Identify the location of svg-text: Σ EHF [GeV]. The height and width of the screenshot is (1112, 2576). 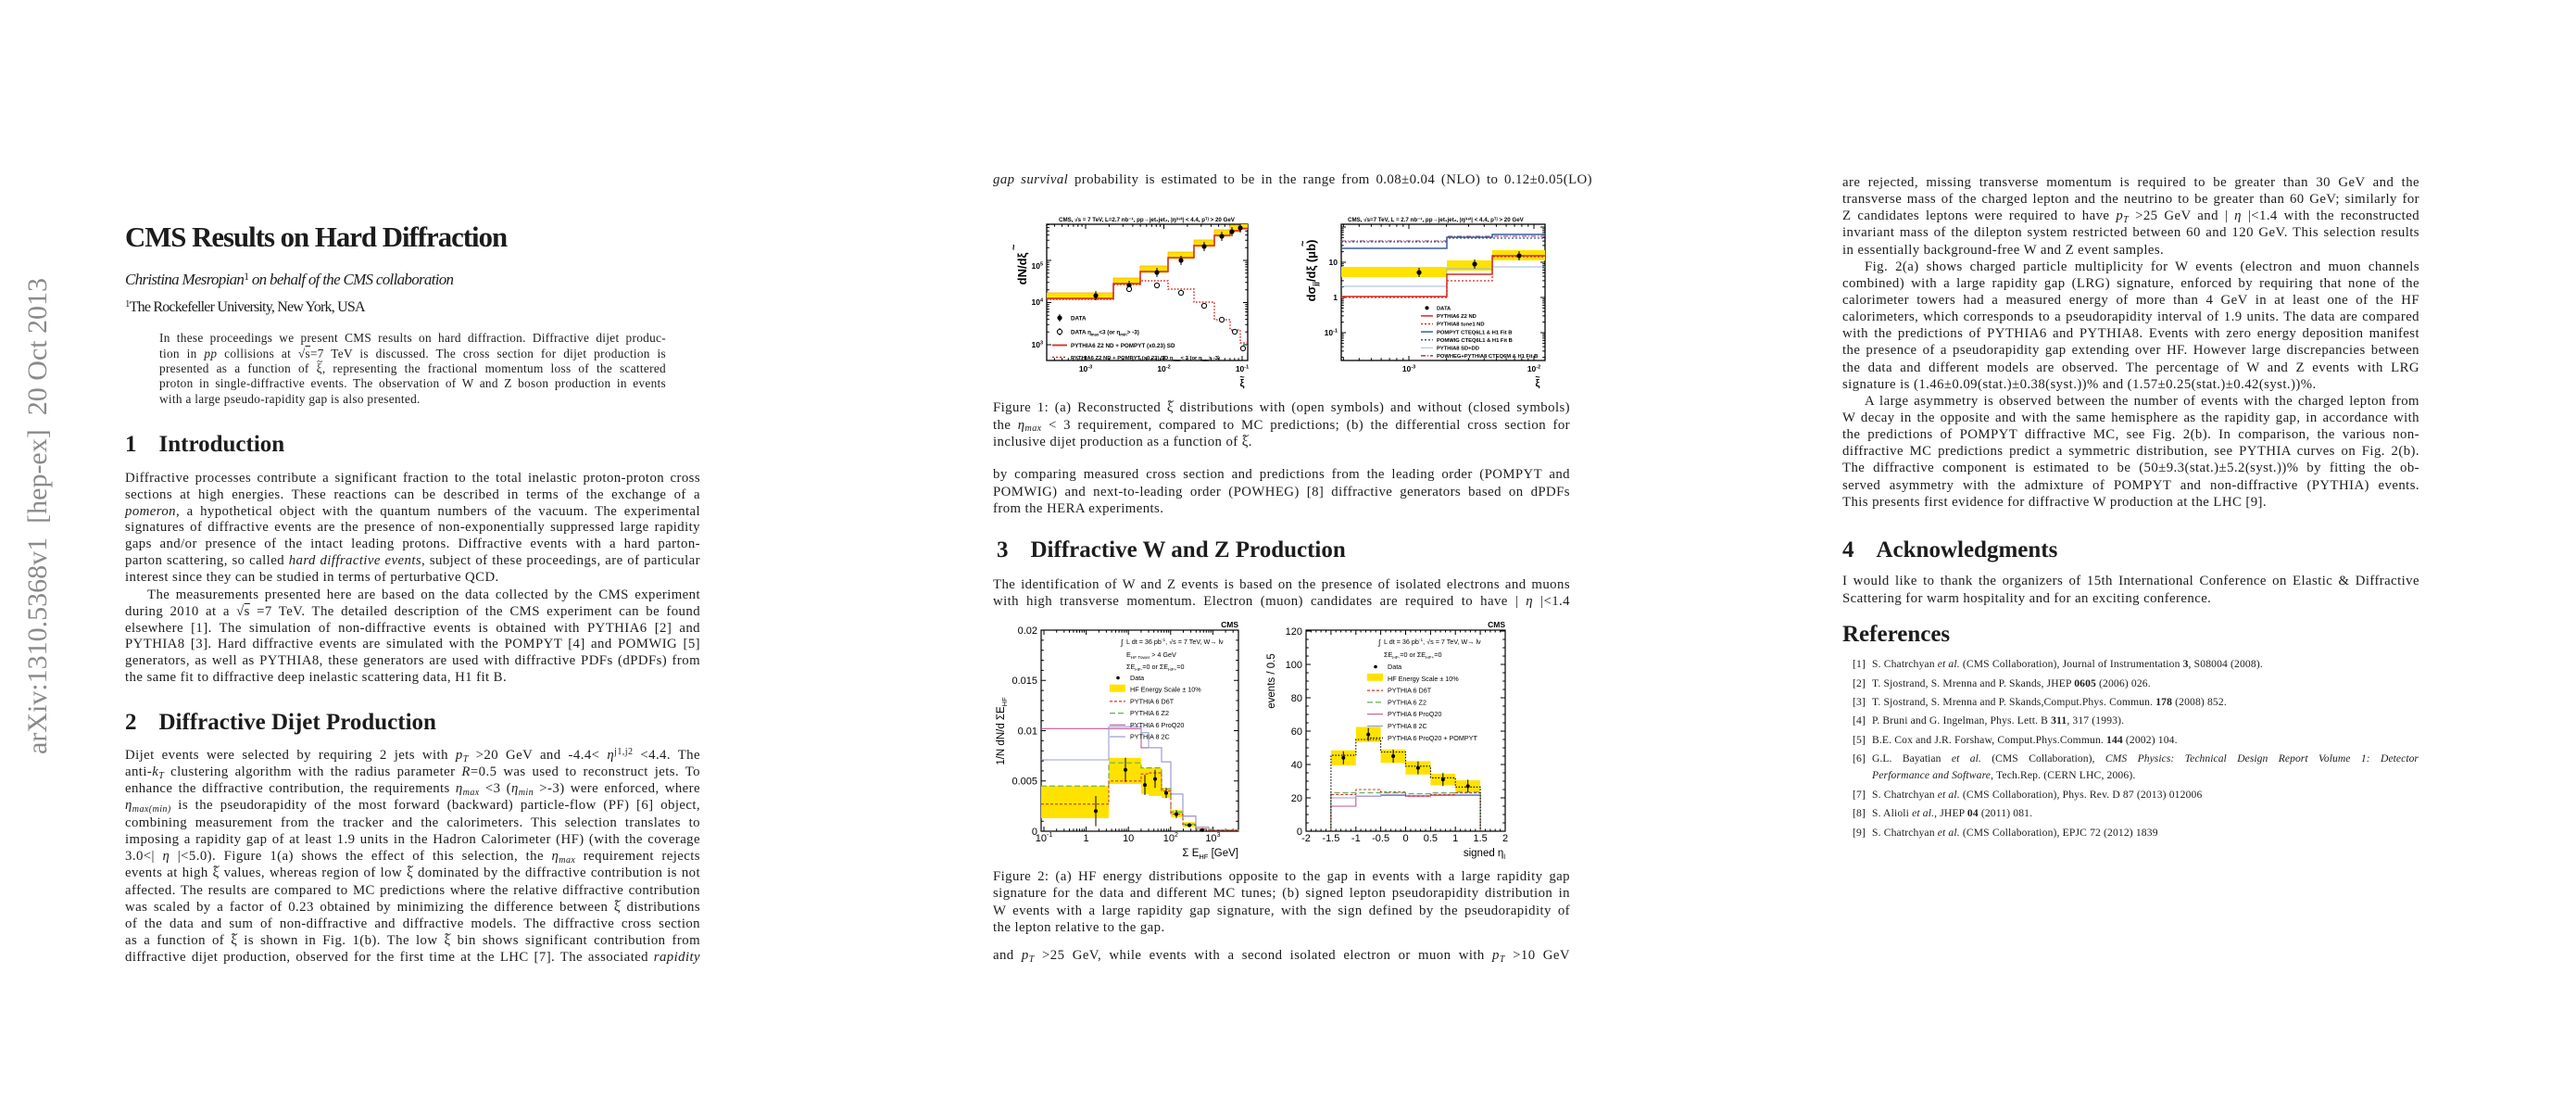
(1210, 854).